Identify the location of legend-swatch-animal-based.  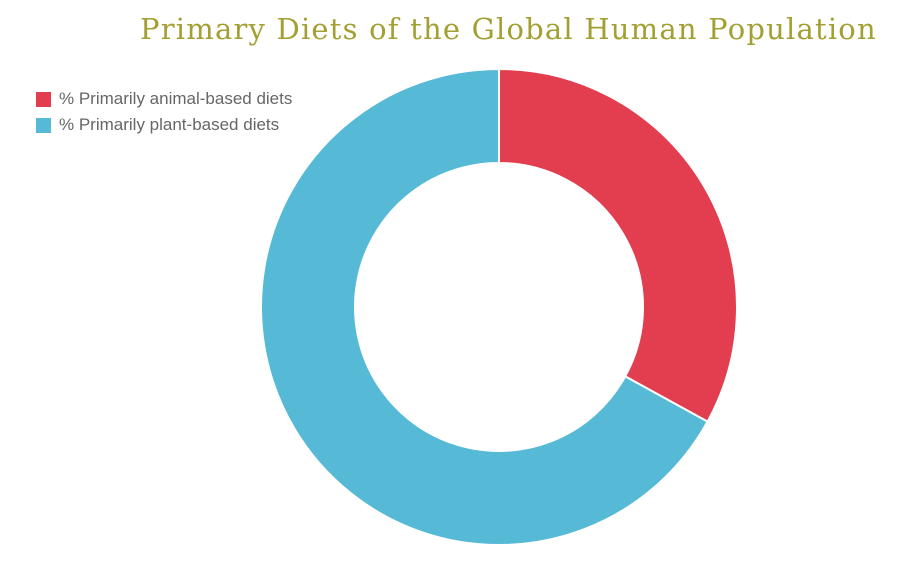
(43, 99).